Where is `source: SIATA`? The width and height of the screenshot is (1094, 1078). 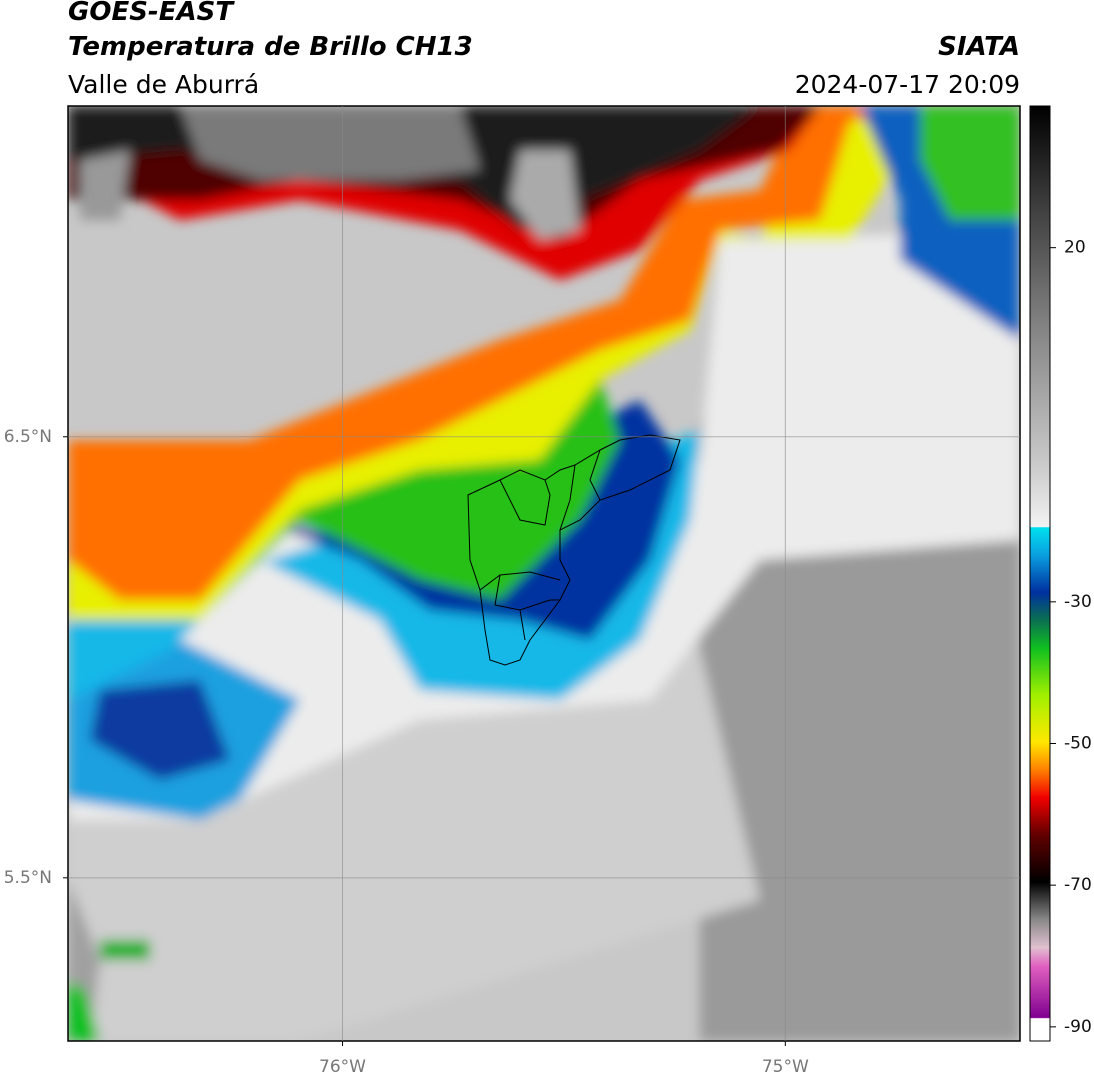
source: SIATA is located at coordinates (979, 47).